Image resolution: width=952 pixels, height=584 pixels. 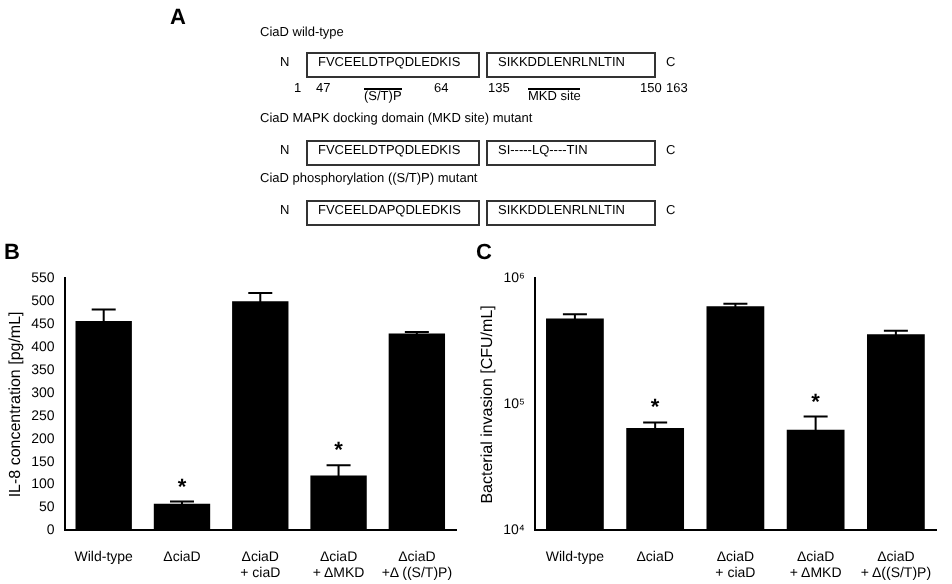 What do you see at coordinates (15, 404) in the screenshot?
I see `y-axis-title: IL-8 concentration [pg/mL]` at bounding box center [15, 404].